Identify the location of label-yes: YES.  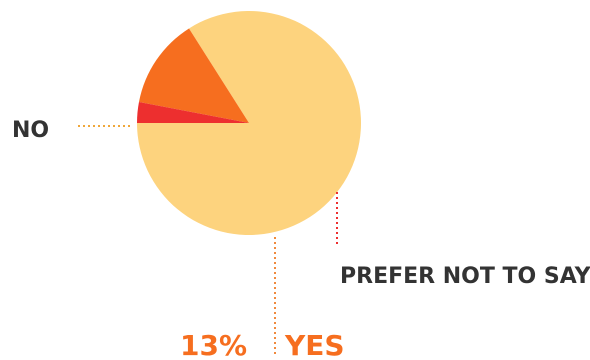
(314, 344).